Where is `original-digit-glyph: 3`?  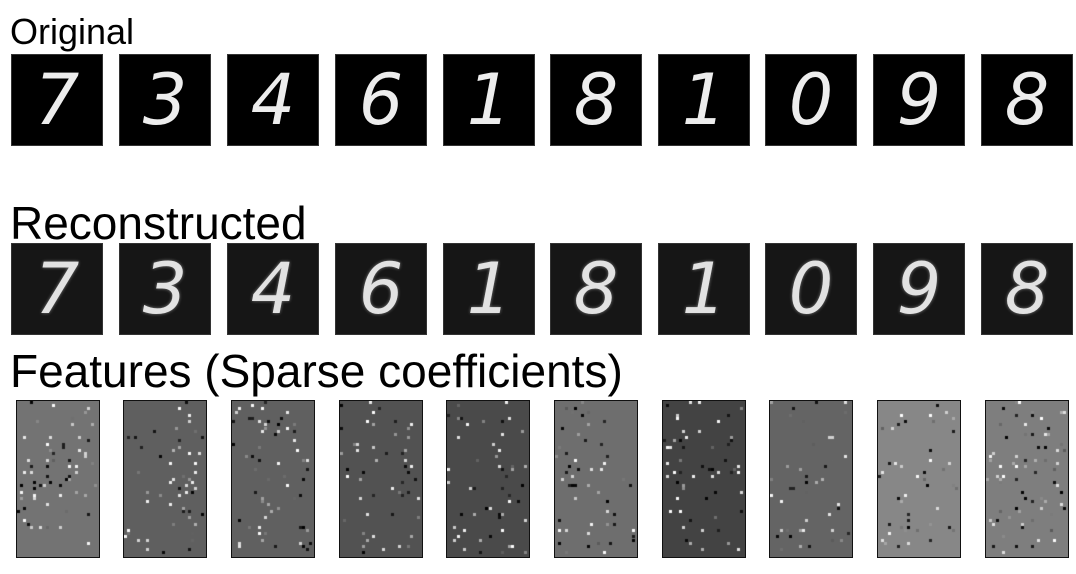 original-digit-glyph: 3 is located at coordinates (165, 100).